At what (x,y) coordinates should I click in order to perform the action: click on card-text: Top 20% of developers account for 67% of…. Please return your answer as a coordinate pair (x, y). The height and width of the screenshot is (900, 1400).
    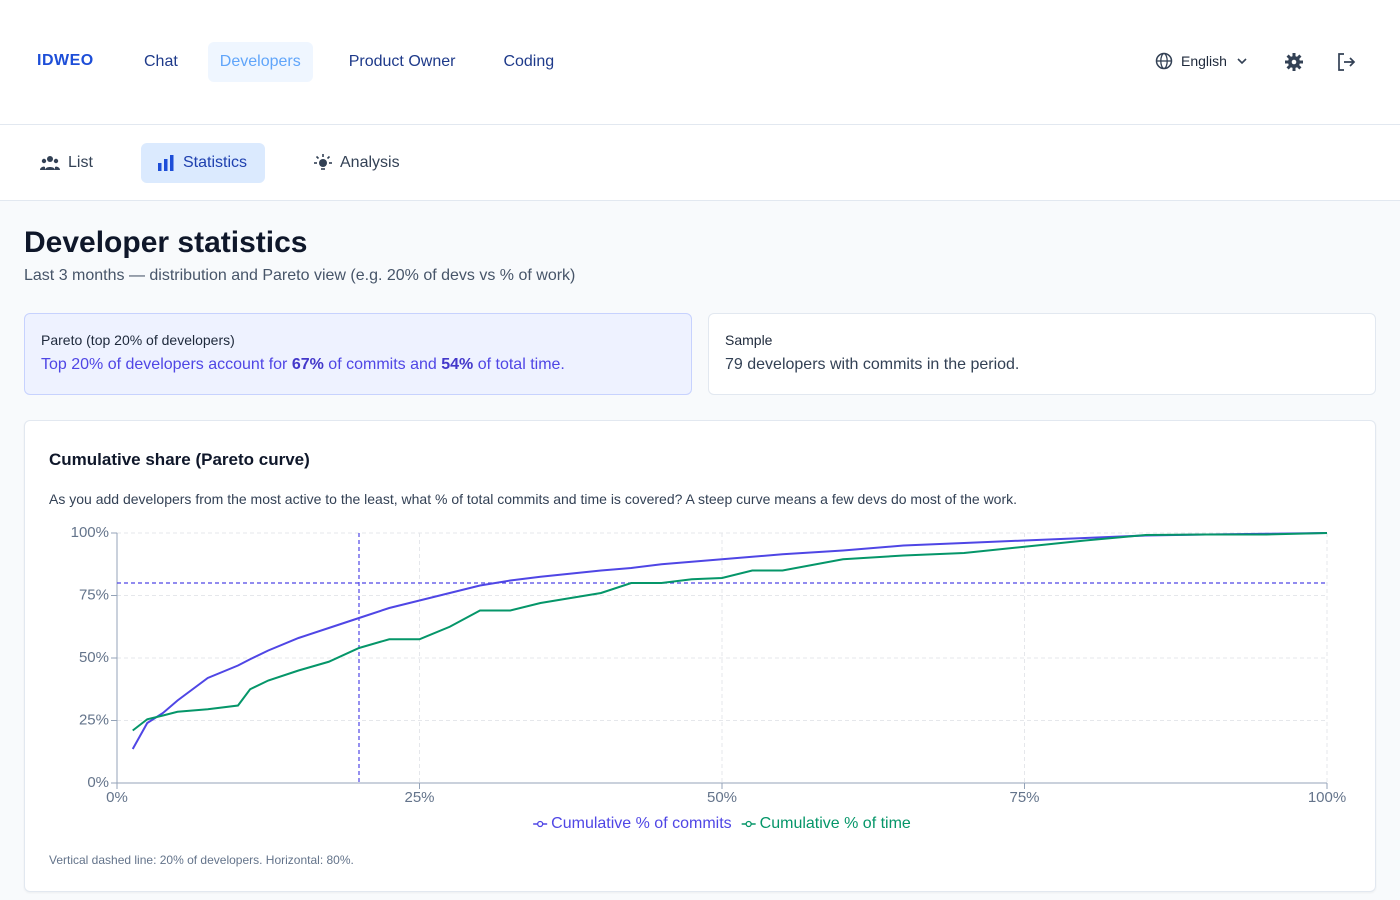
    Looking at the image, I should click on (358, 365).